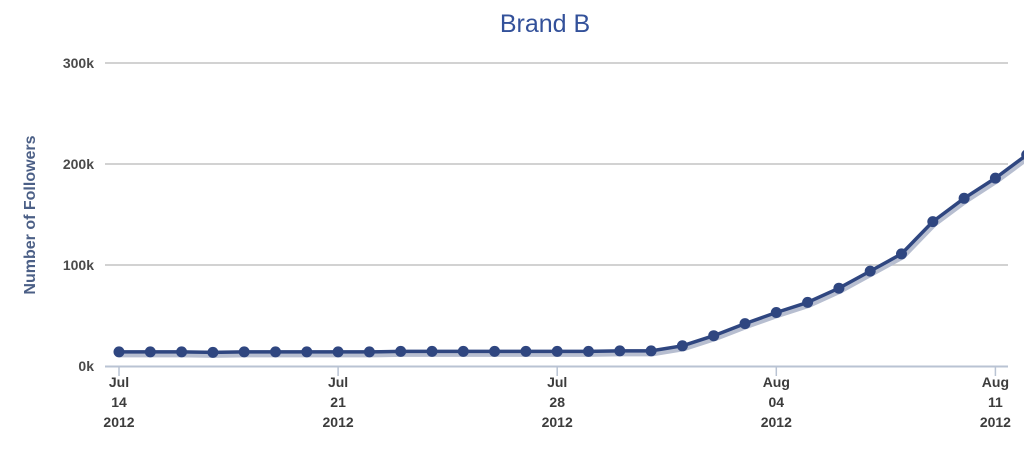 The width and height of the screenshot is (1024, 453). Describe the element at coordinates (338, 402) in the screenshot. I see `x-tick-label: 21` at that location.